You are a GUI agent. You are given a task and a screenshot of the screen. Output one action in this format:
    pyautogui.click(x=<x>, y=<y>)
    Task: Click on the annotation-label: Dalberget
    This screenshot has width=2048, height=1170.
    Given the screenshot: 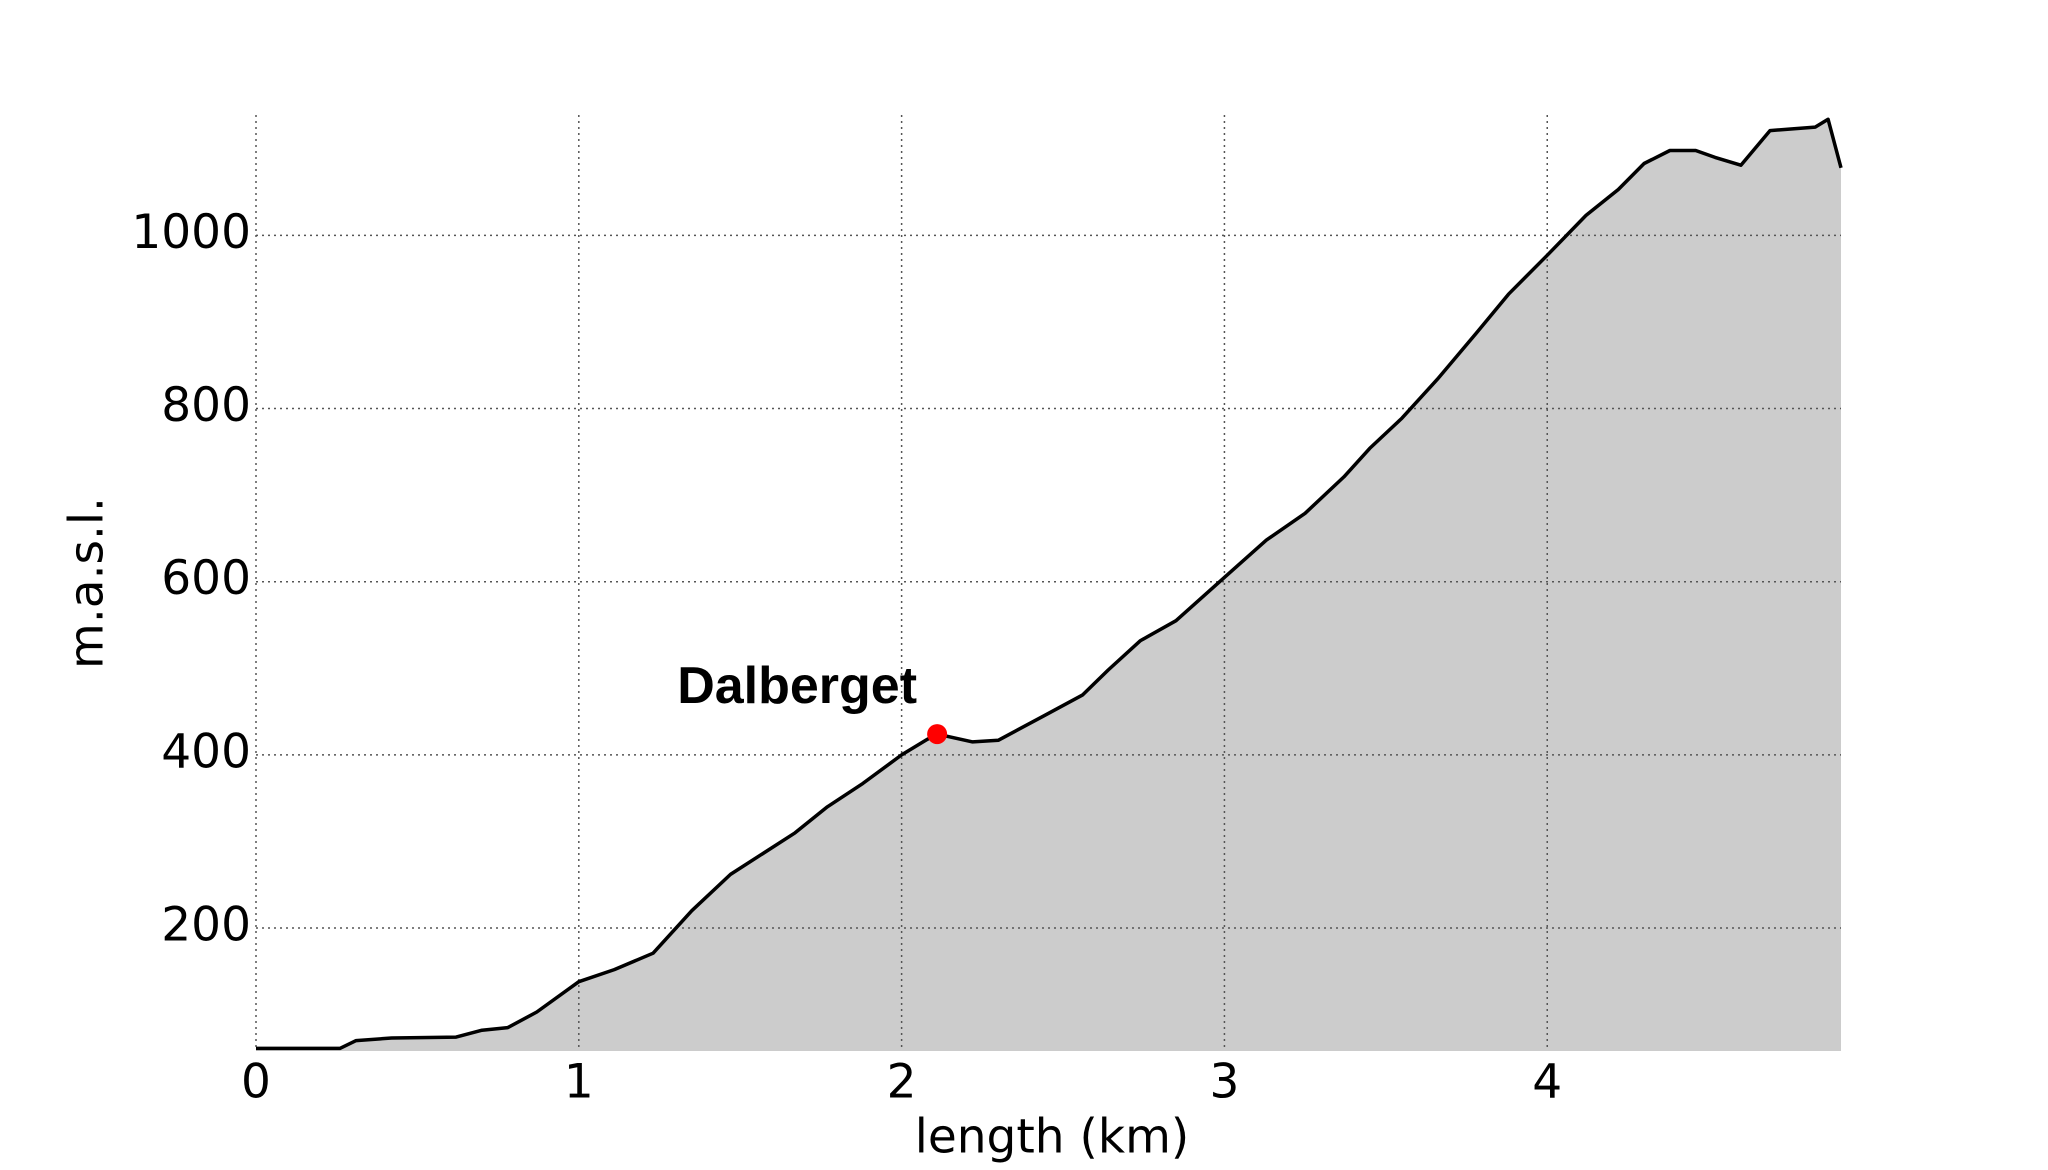 What is the action you would take?
    pyautogui.click(x=797, y=686)
    